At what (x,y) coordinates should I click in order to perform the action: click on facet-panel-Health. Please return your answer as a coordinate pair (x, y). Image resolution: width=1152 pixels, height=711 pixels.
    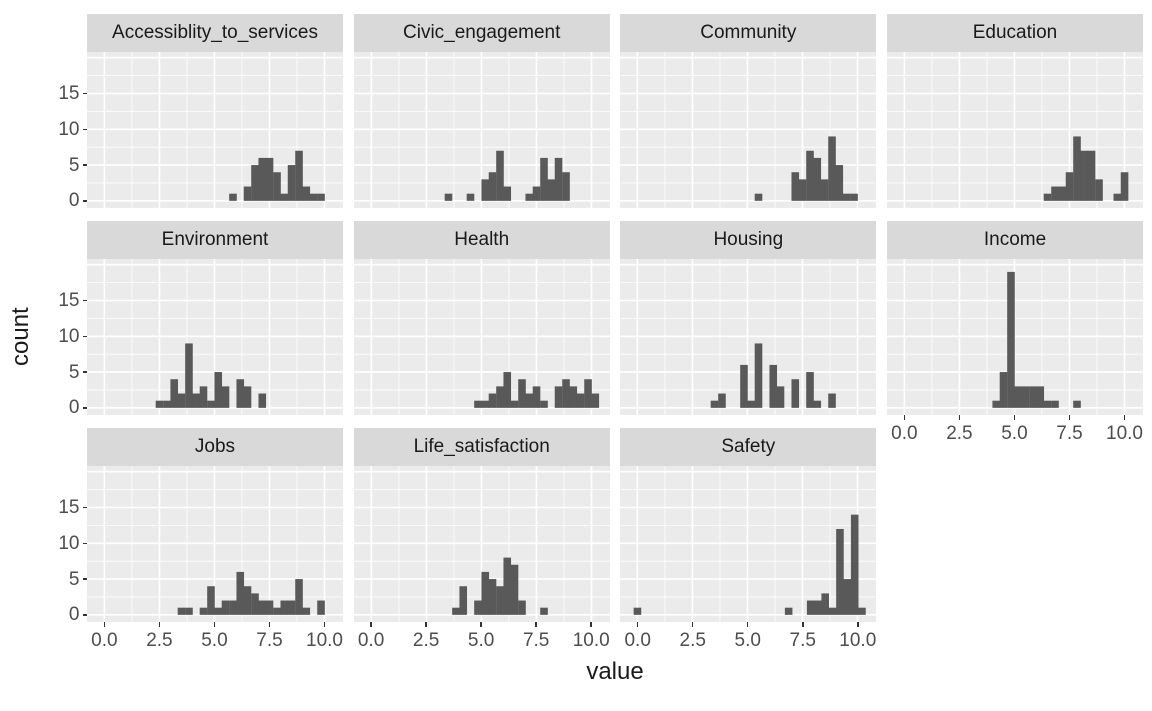
    Looking at the image, I should click on (481, 337).